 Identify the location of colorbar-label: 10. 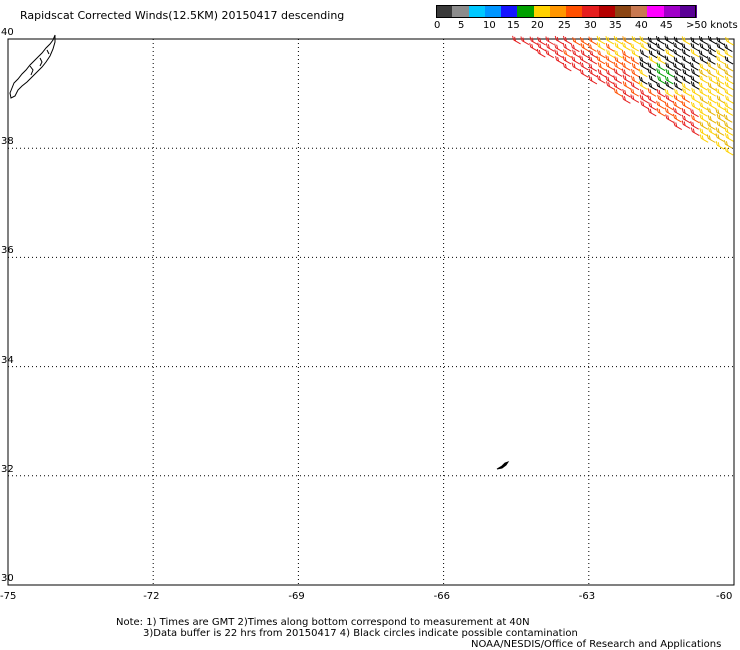
(489, 25).